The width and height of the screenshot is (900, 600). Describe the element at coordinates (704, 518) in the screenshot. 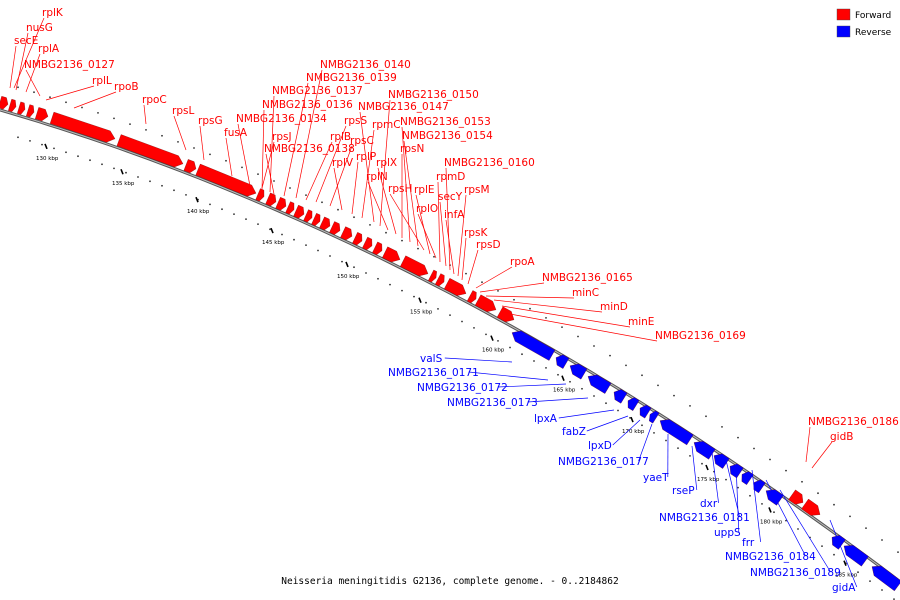

I see `reverse-gene-label: NMBG2136_0181` at that location.